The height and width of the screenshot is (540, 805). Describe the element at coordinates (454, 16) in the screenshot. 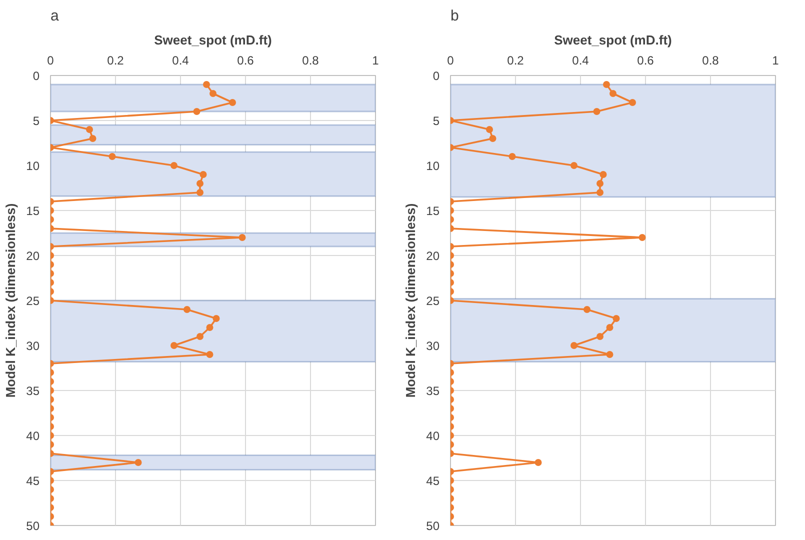

I see `chart-title: b` at that location.